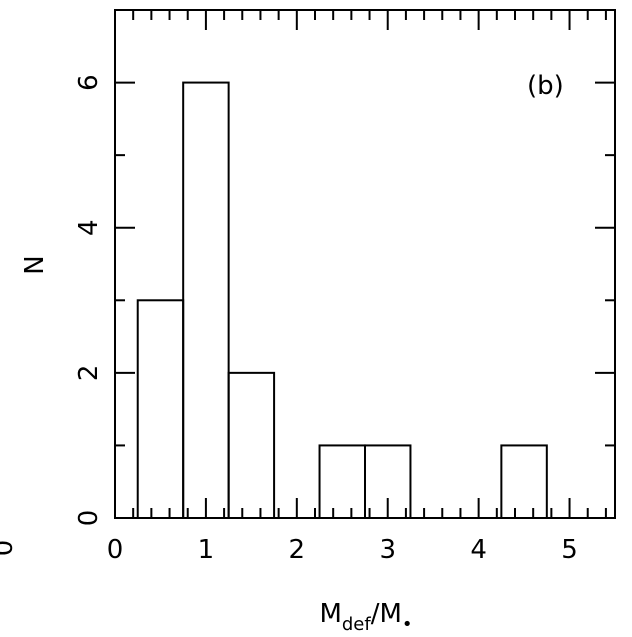  Describe the element at coordinates (569, 550) in the screenshot. I see `x-tick-label: 5` at that location.